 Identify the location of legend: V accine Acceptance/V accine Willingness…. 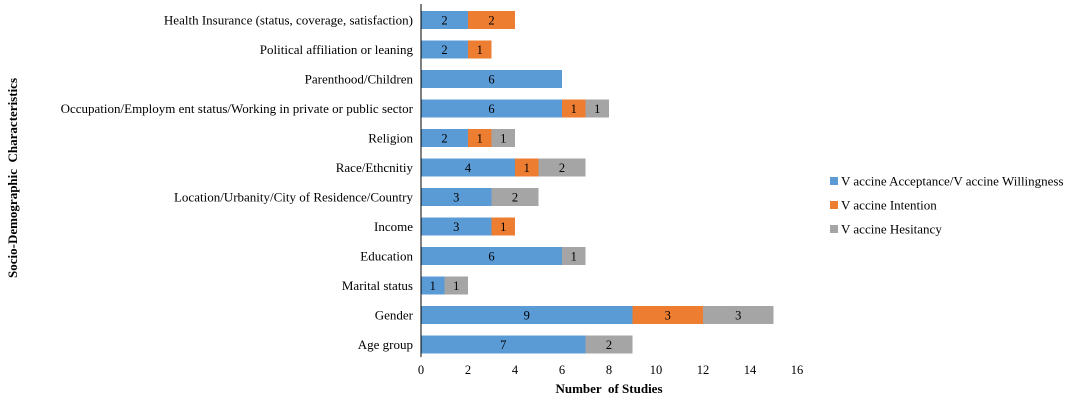
(947, 205).